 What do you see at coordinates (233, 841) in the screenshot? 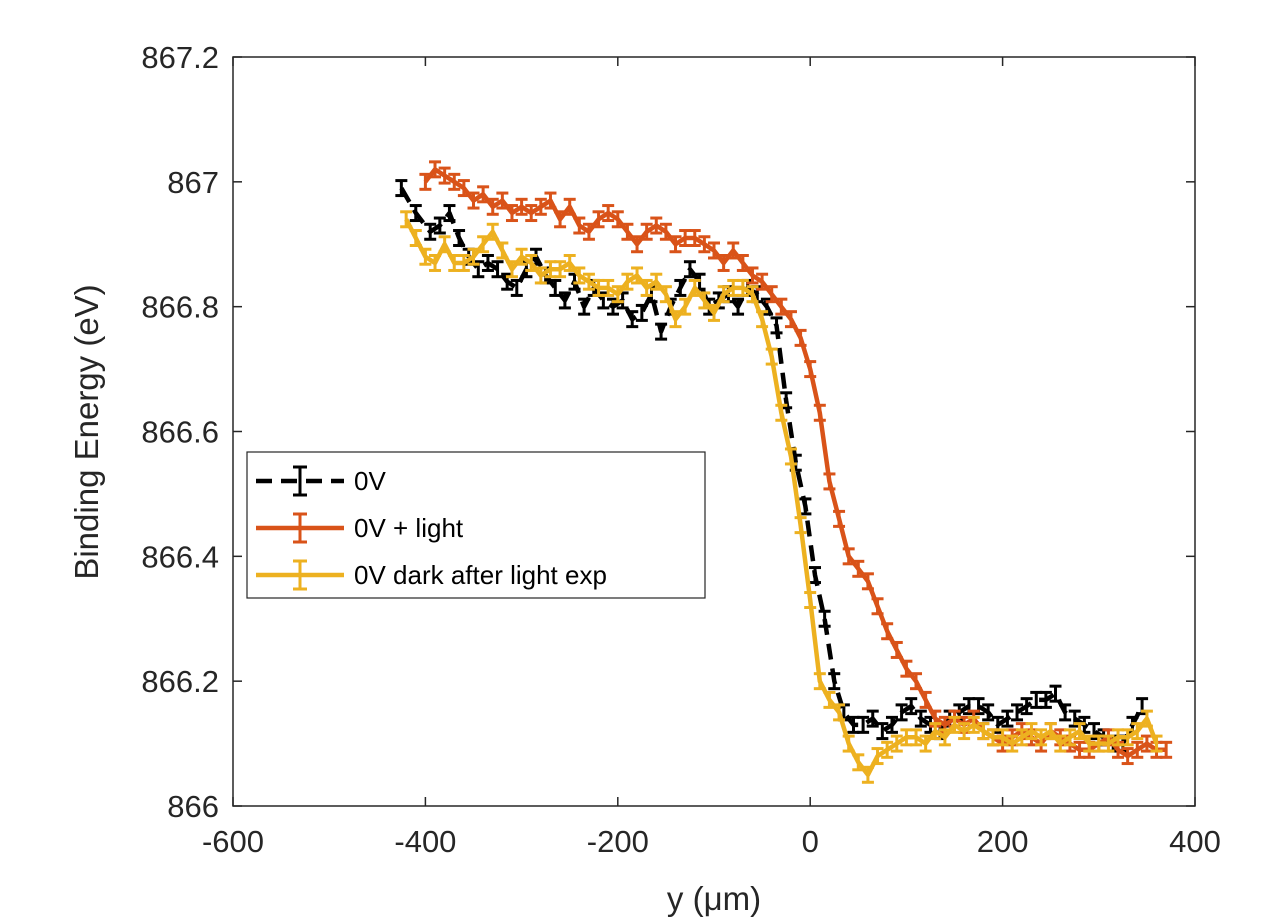
I see `x-tick-label: -600` at bounding box center [233, 841].